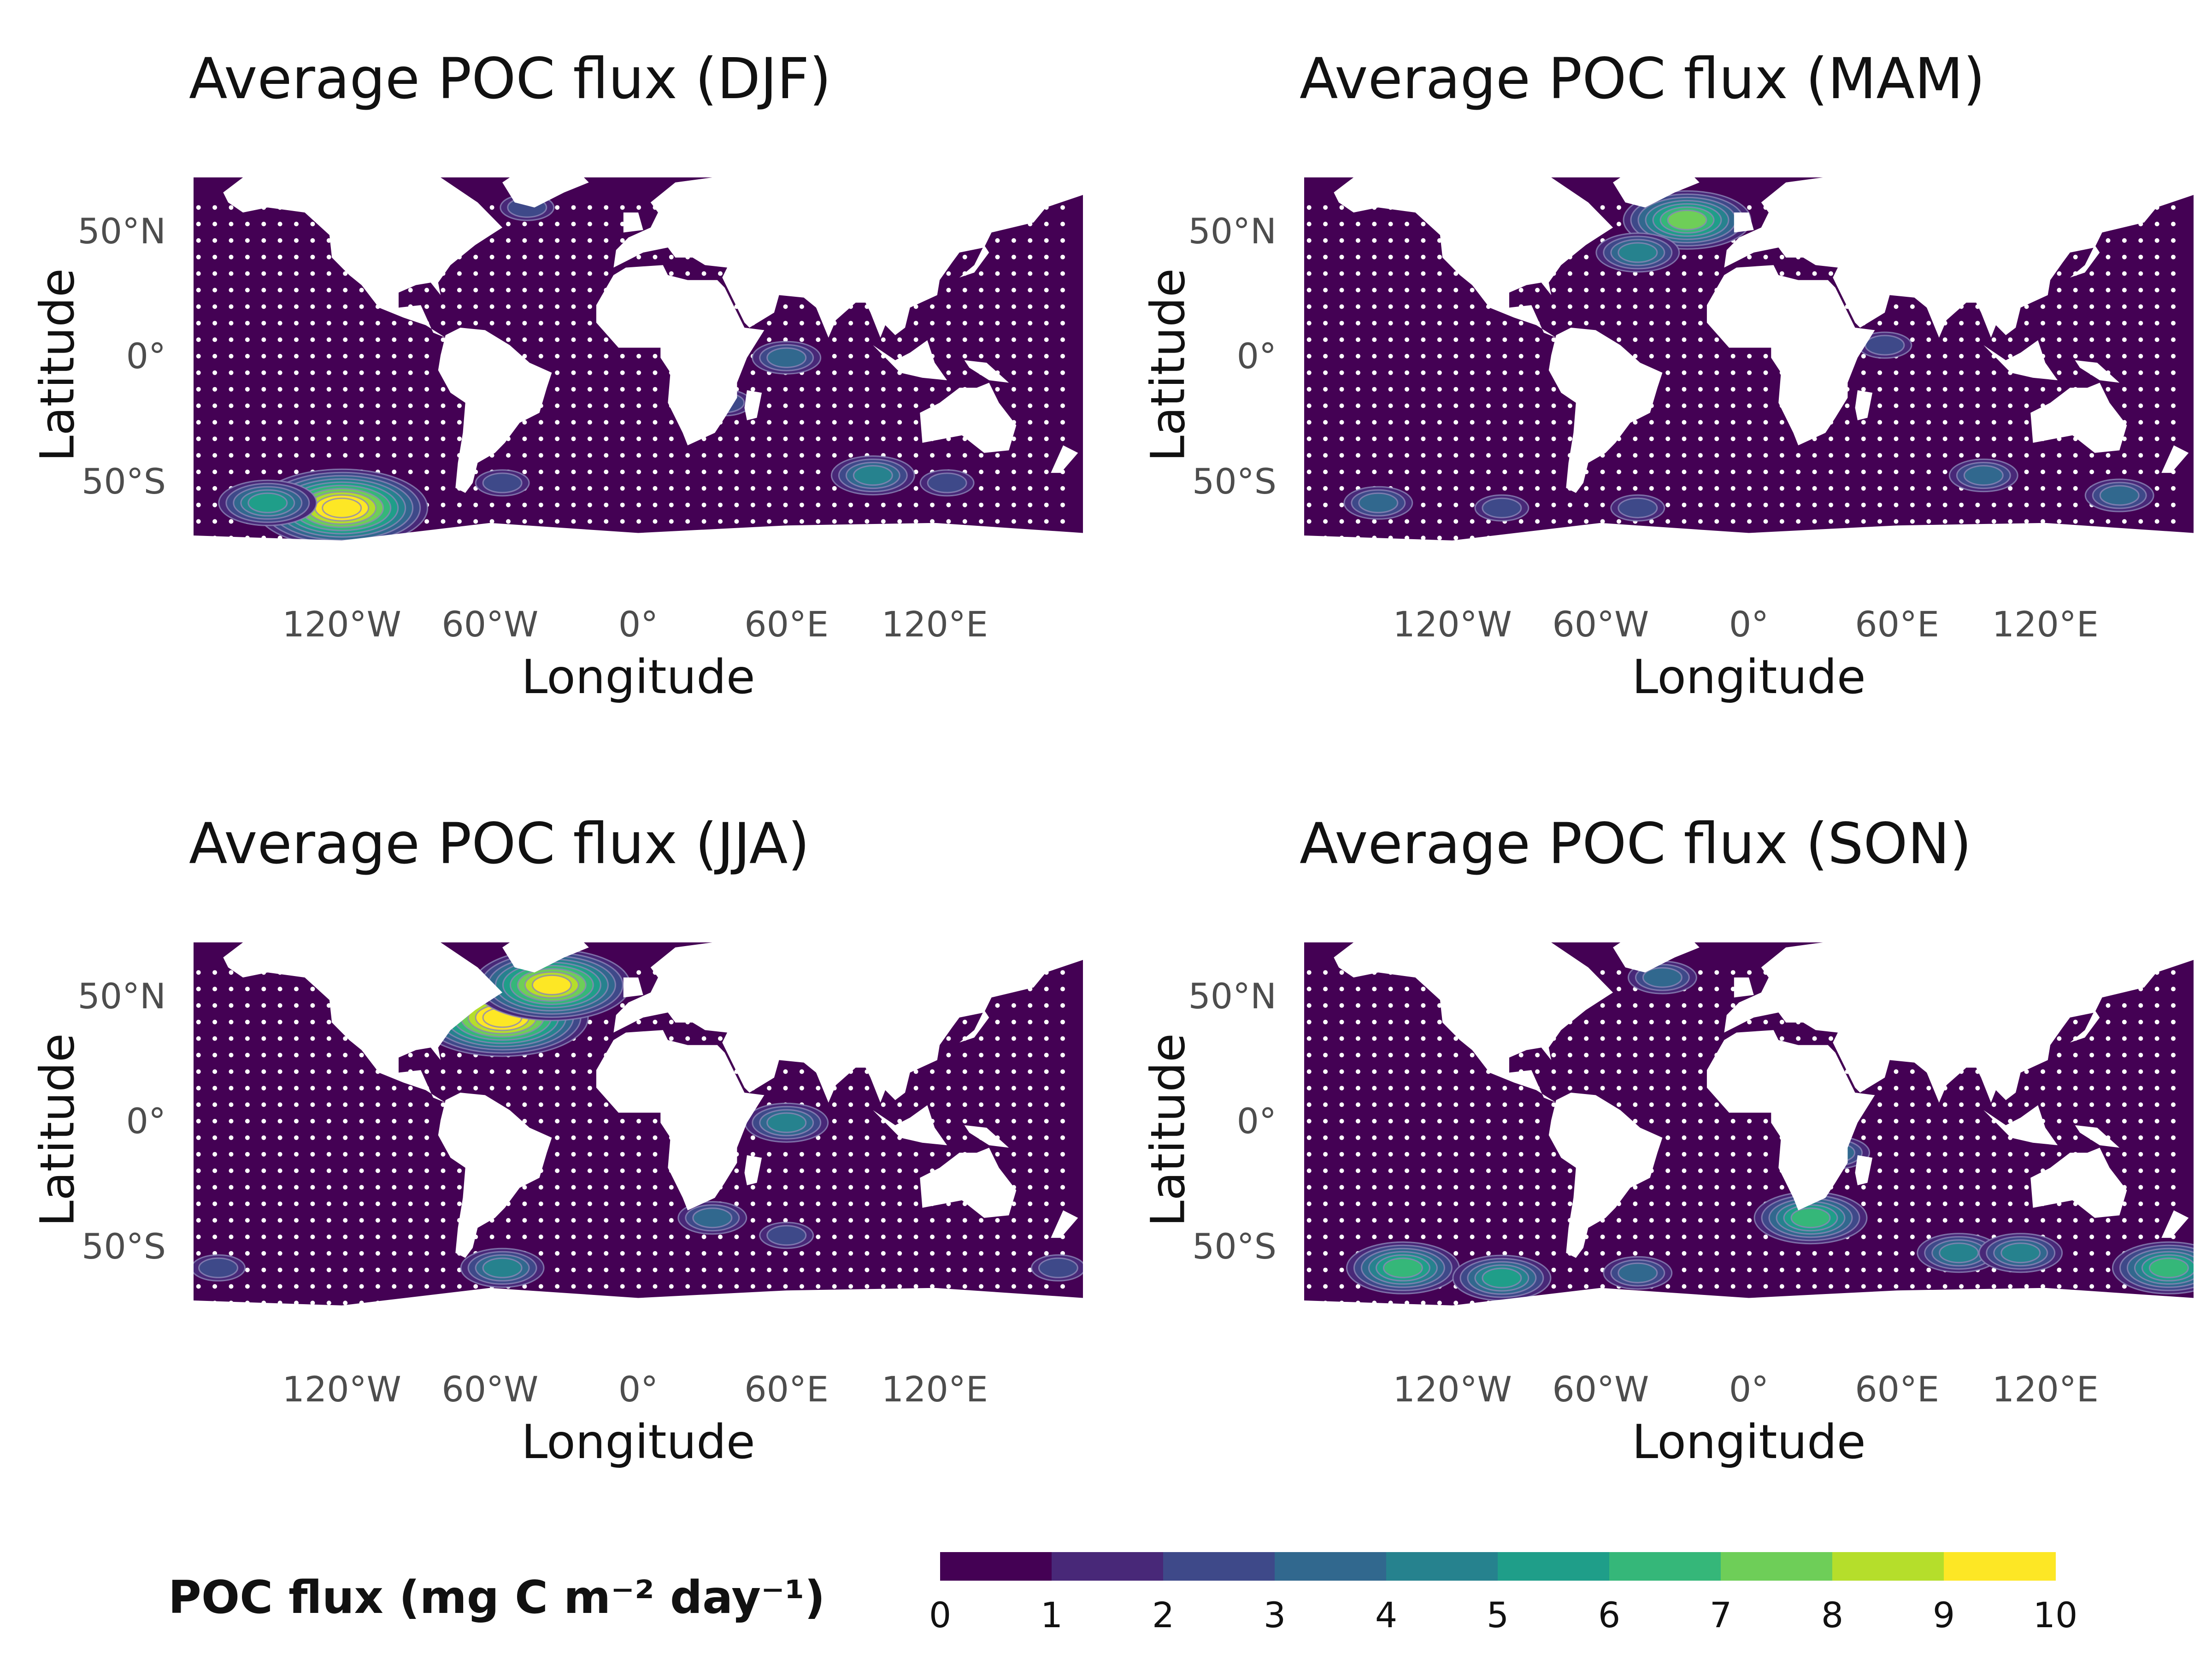  I want to click on colorbar-tick-label: 3, so click(1274, 1614).